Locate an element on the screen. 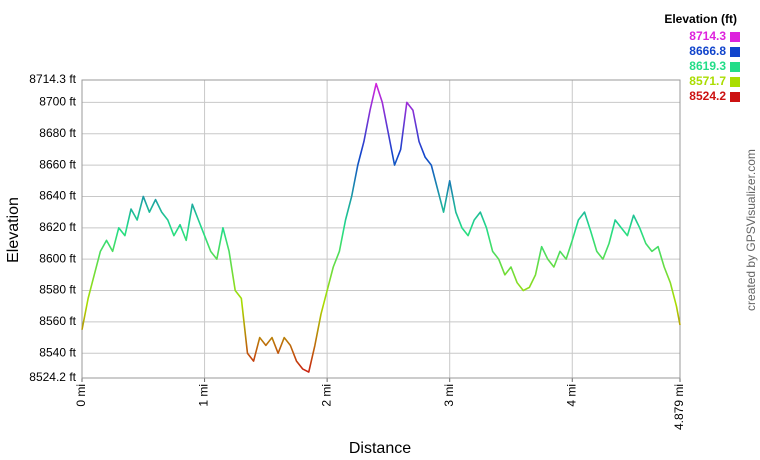 This screenshot has height=460, width=760. x-tick-label: 4 mi is located at coordinates (571, 395).